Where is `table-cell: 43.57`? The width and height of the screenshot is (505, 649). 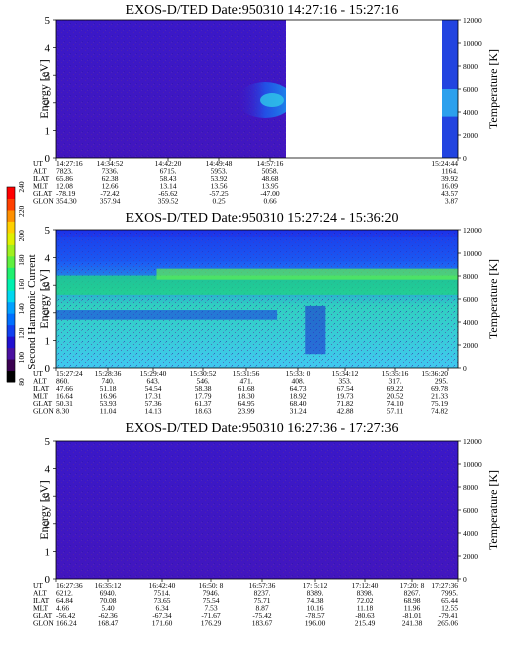
table-cell: 43.57 is located at coordinates (449, 193).